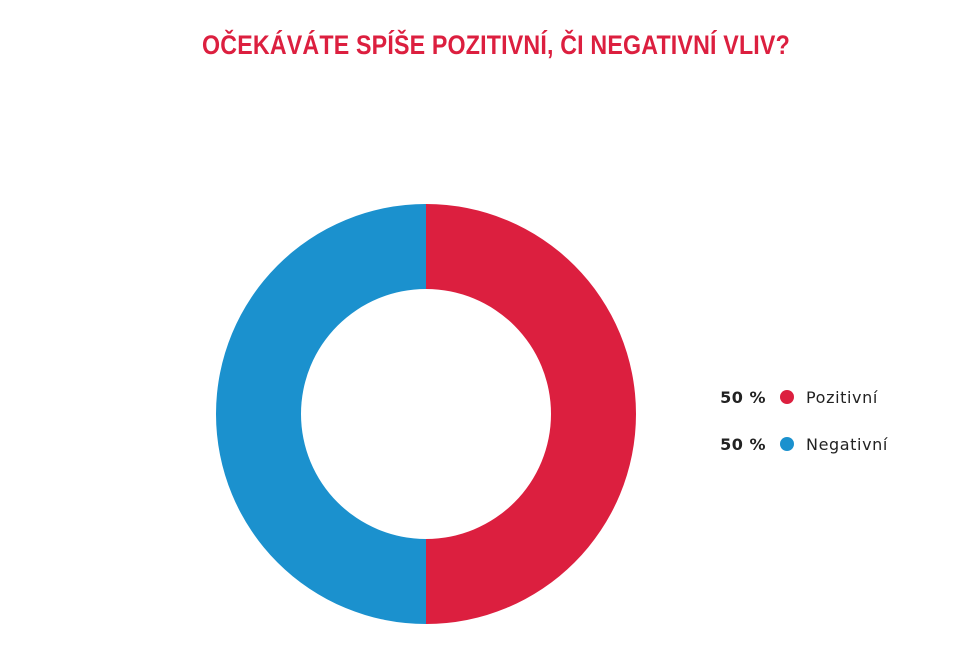 The height and width of the screenshot is (650, 975). I want to click on legend-item-negativni: 50 % Negativní, so click(820, 444).